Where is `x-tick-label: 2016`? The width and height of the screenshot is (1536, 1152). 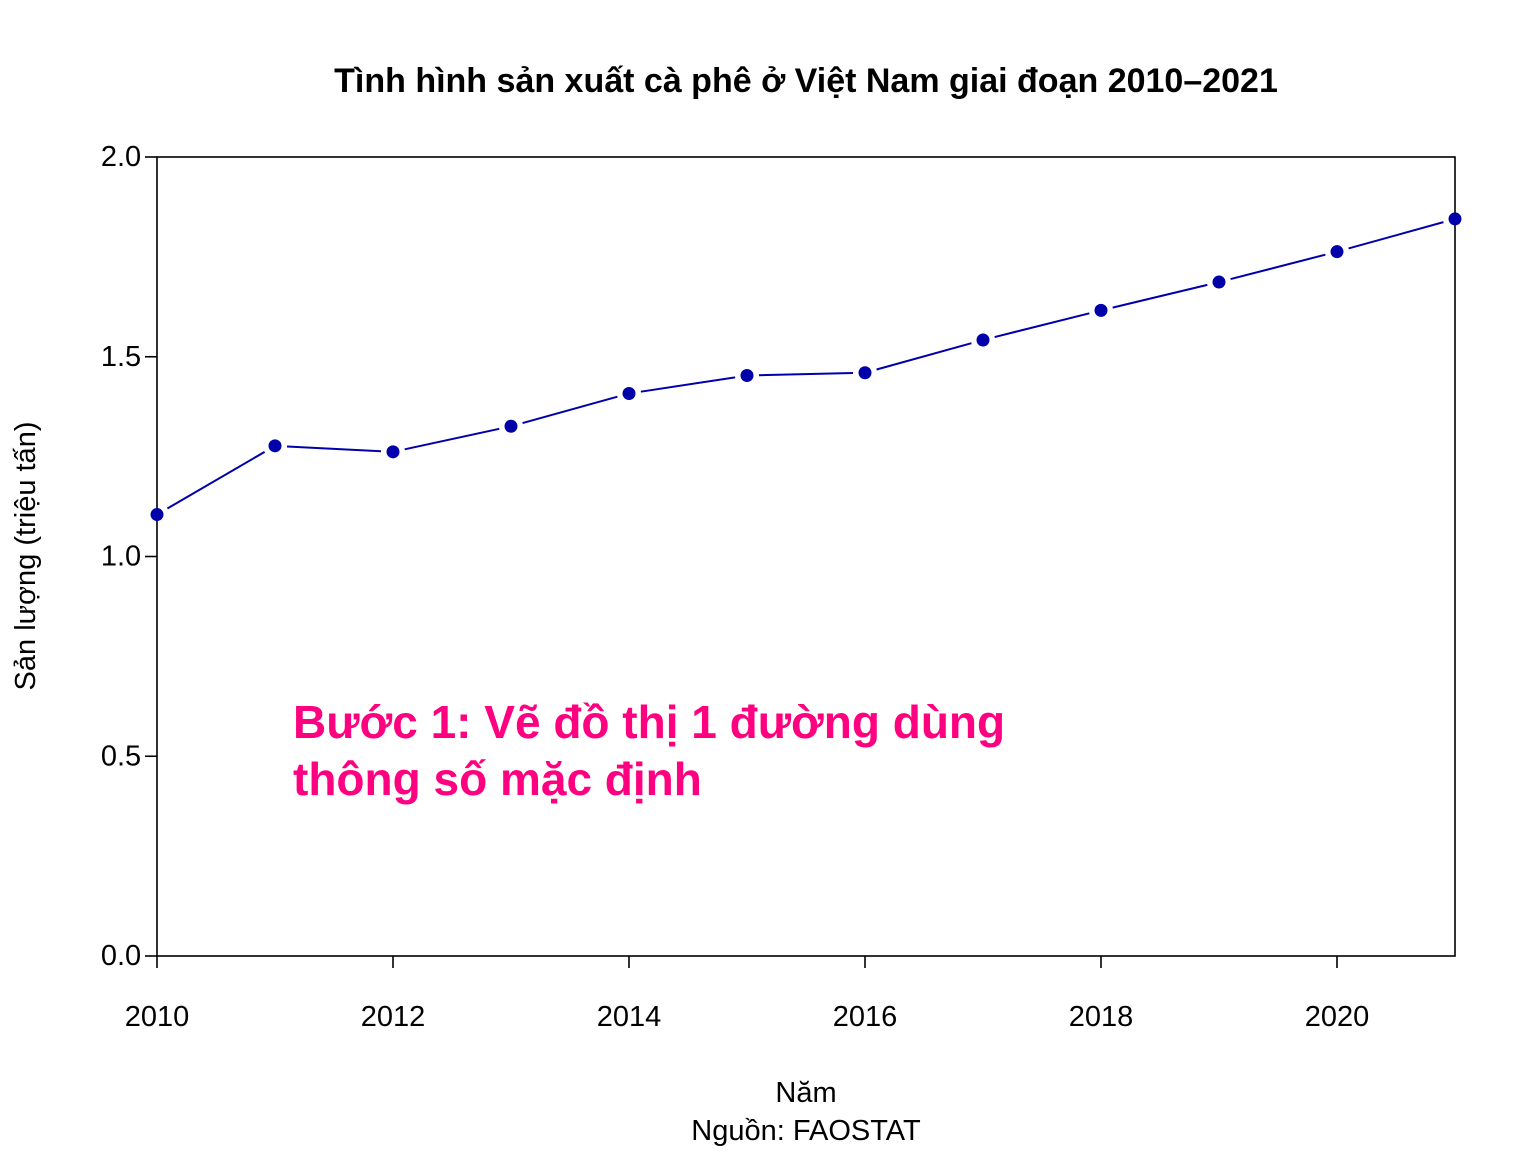 x-tick-label: 2016 is located at coordinates (865, 1017).